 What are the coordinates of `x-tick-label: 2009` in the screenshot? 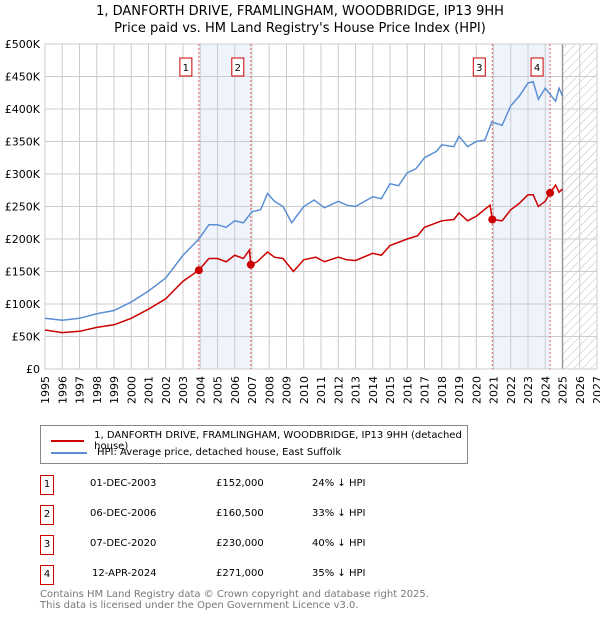 It's located at (287, 390).